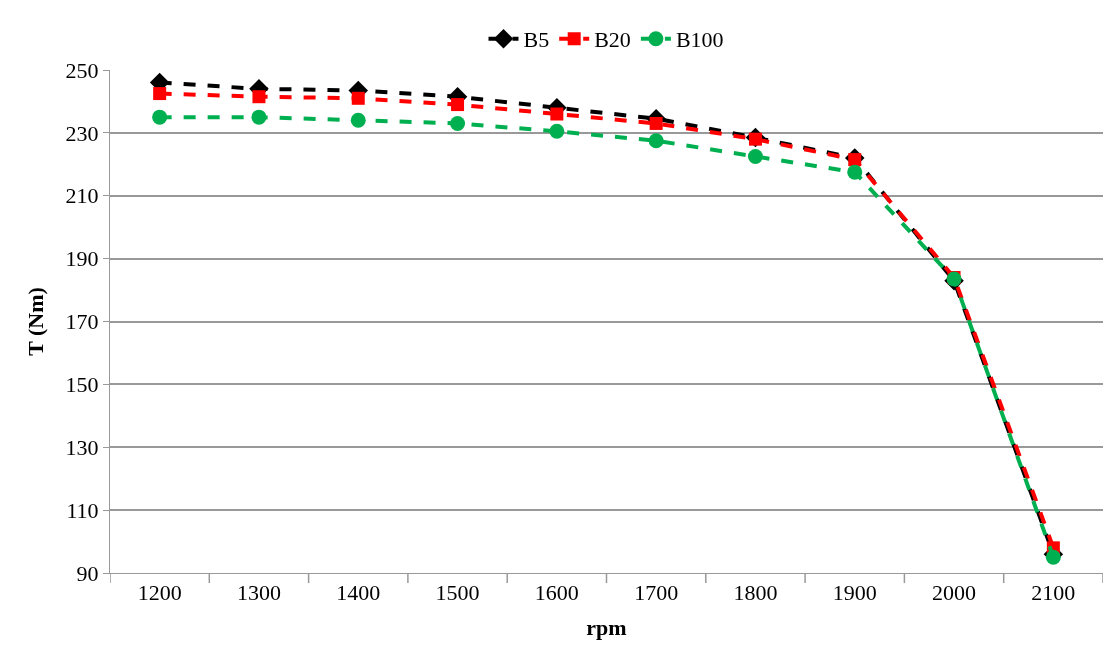 The image size is (1118, 648). Describe the element at coordinates (82, 510) in the screenshot. I see `y-tick-label: 110` at that location.